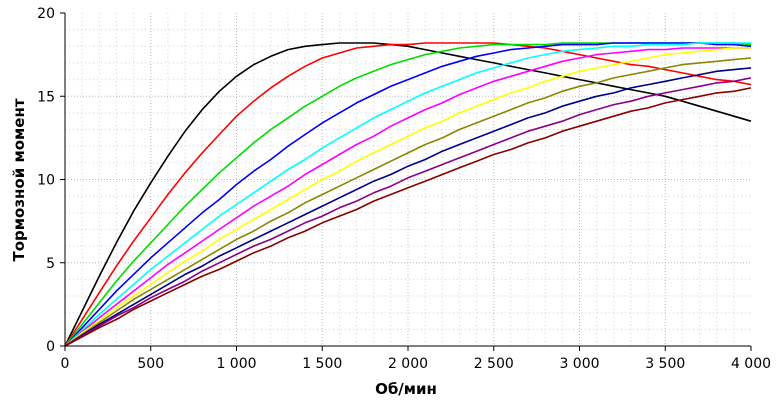 Image resolution: width=777 pixels, height=403 pixels. What do you see at coordinates (236, 364) in the screenshot?
I see `x-tick-label: 1 000` at bounding box center [236, 364].